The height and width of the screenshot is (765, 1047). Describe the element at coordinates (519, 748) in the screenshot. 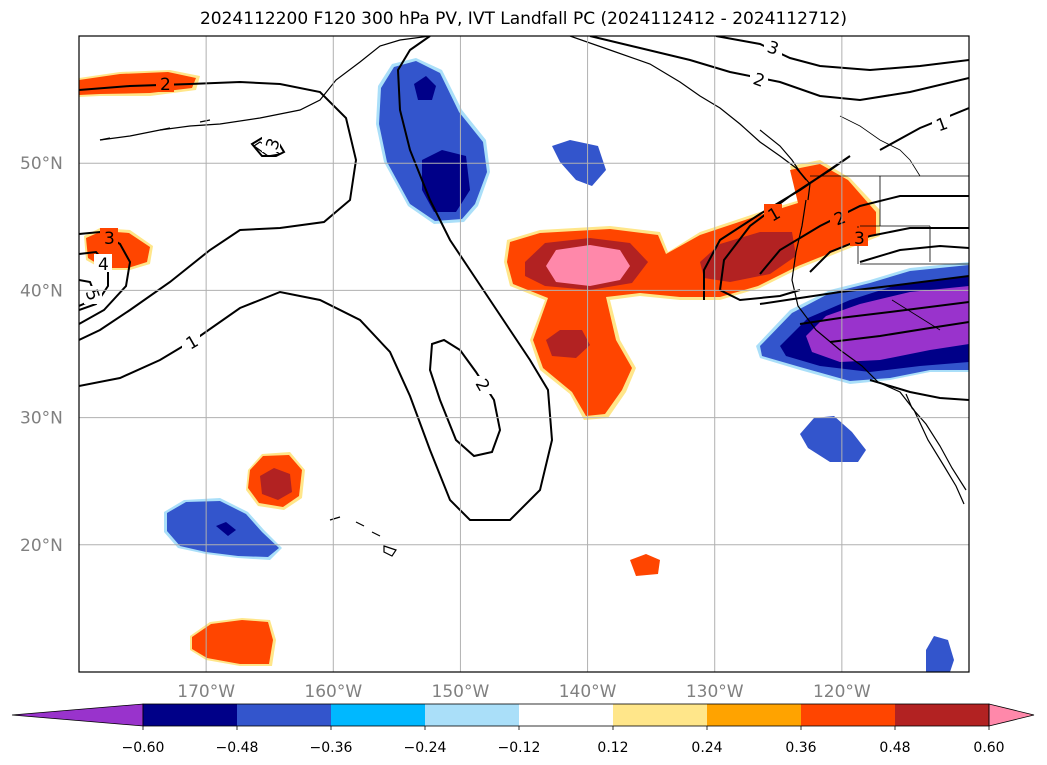

I see `colorbar-tick-label: −0.12` at that location.